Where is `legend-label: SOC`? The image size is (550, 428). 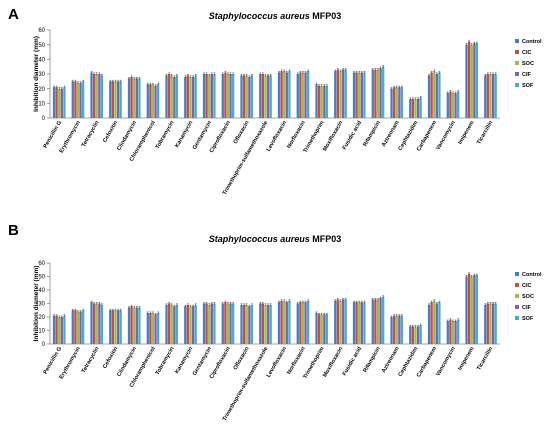 legend-label: SOC is located at coordinates (528, 297).